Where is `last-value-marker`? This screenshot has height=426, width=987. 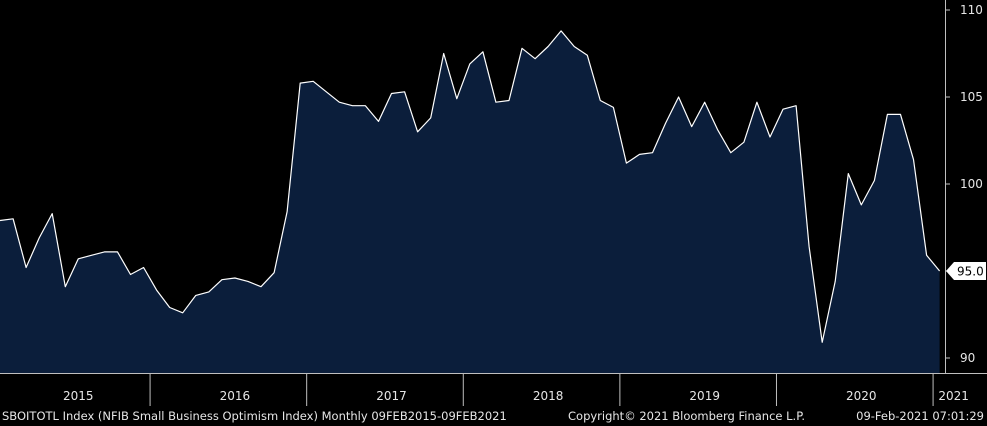 last-value-marker is located at coordinates (966, 271).